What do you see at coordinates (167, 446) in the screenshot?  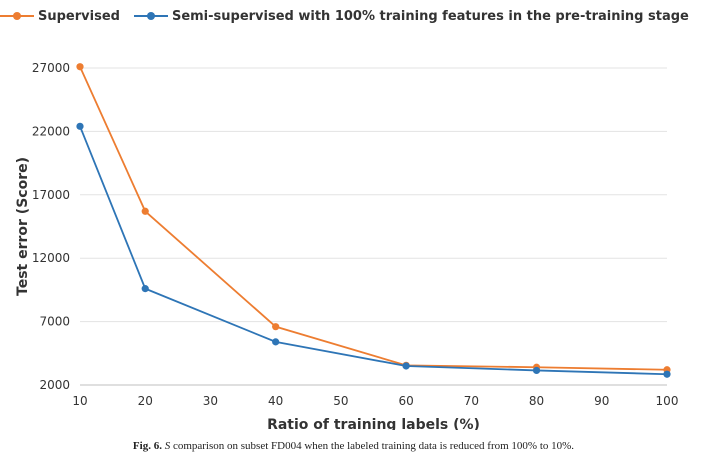 I see `caption-symbol: S` at bounding box center [167, 446].